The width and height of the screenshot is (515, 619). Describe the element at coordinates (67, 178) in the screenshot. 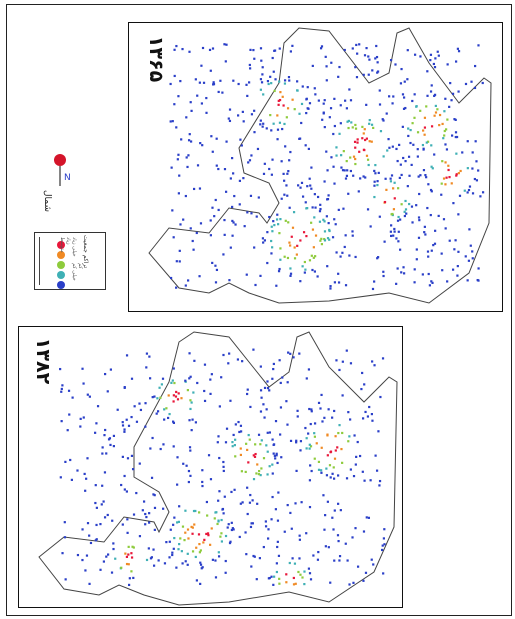

I see `north-letter: N` at that location.